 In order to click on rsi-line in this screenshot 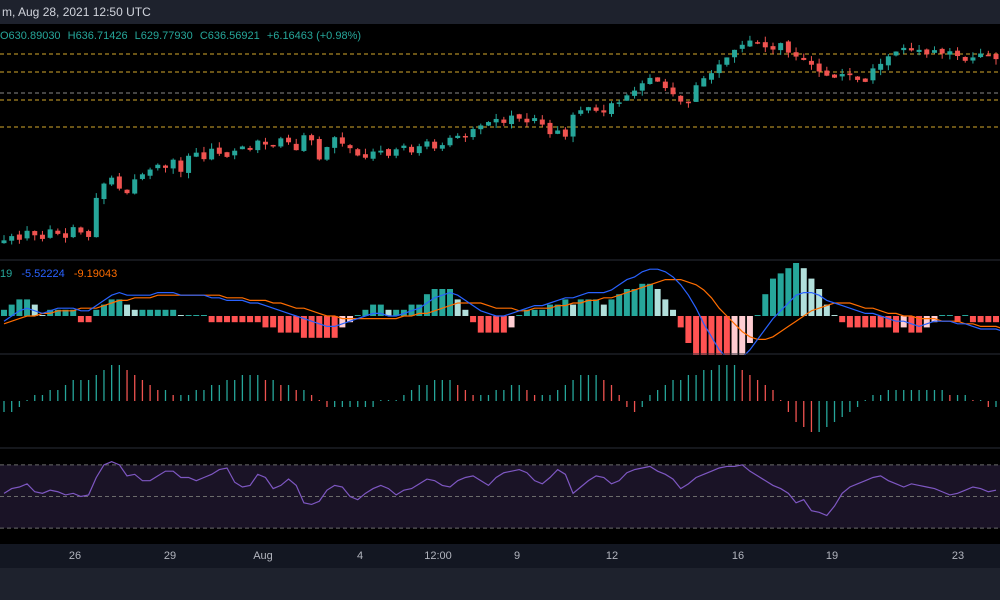, I will do `click(500, 489)`.